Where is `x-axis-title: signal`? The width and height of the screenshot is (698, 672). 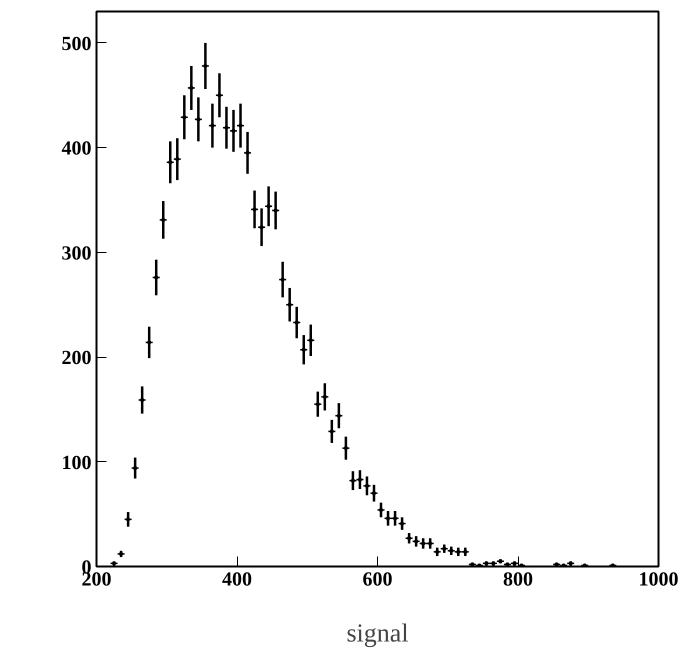
x-axis-title: signal is located at coordinates (377, 633).